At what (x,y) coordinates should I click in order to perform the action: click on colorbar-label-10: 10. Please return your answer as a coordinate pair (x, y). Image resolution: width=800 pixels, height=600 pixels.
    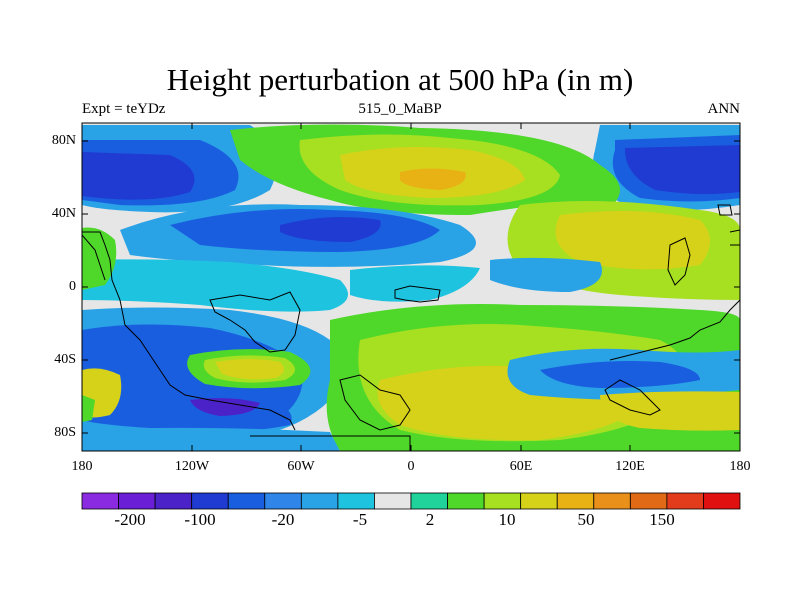
    Looking at the image, I should click on (507, 519).